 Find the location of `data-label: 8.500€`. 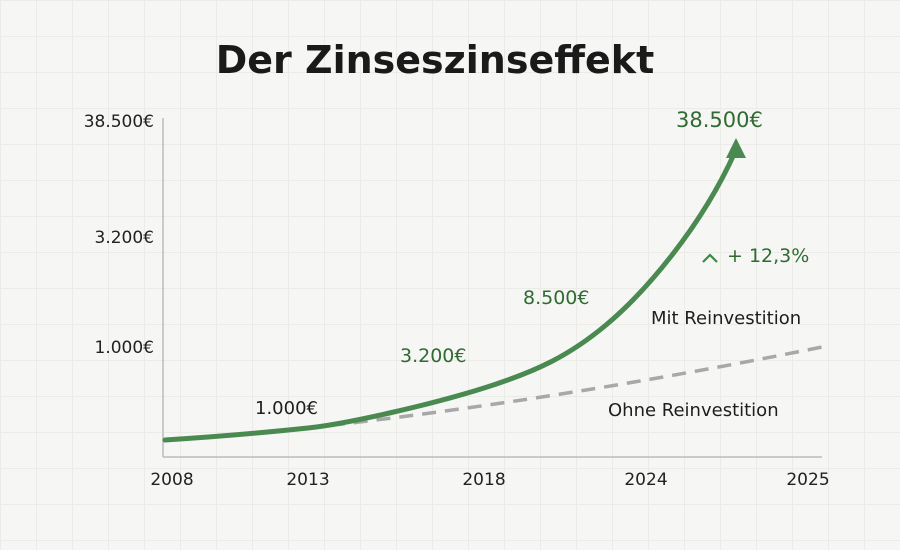

data-label: 8.500€ is located at coordinates (556, 298).